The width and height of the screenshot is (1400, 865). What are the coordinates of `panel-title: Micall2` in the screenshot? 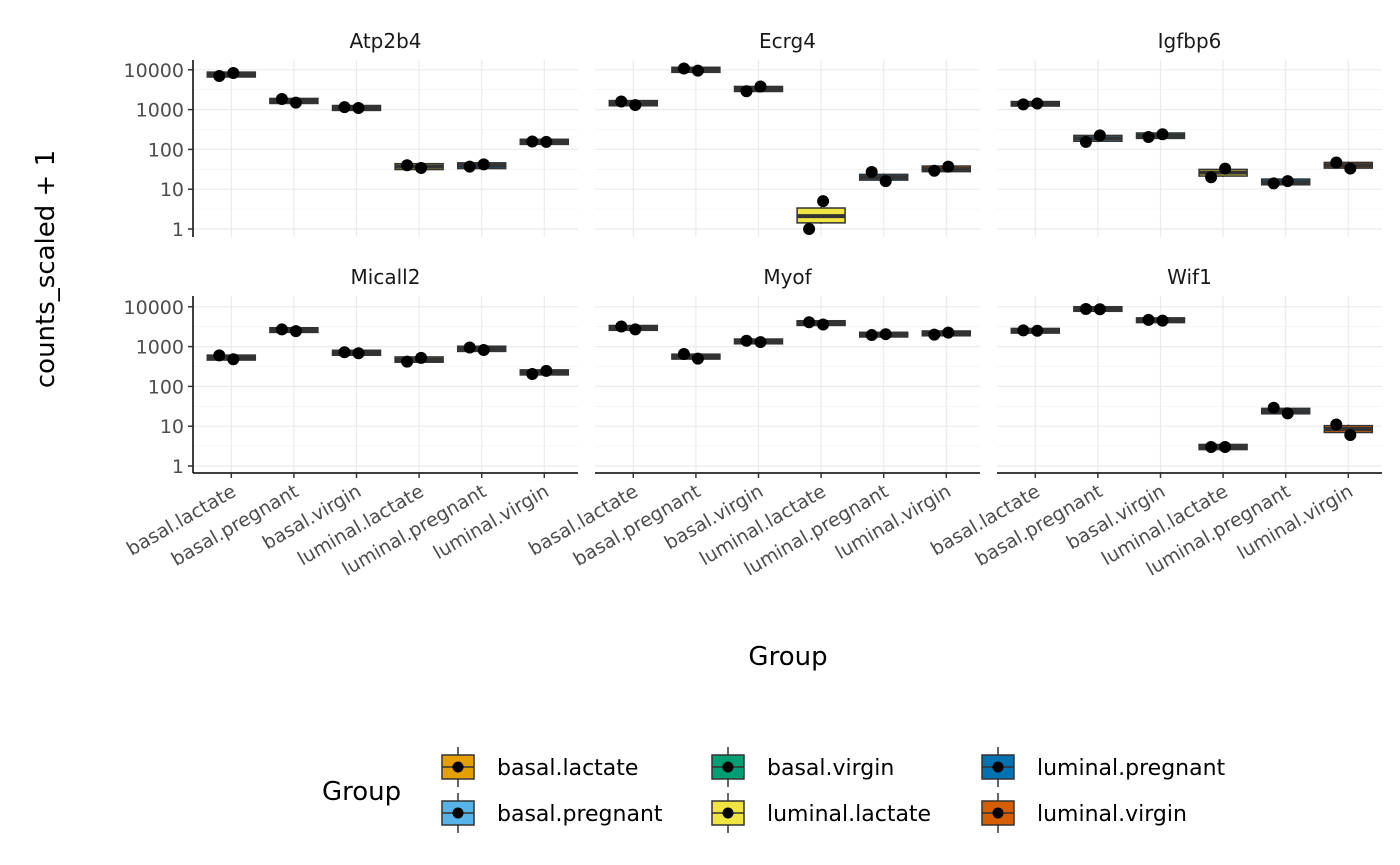 It's located at (386, 277).